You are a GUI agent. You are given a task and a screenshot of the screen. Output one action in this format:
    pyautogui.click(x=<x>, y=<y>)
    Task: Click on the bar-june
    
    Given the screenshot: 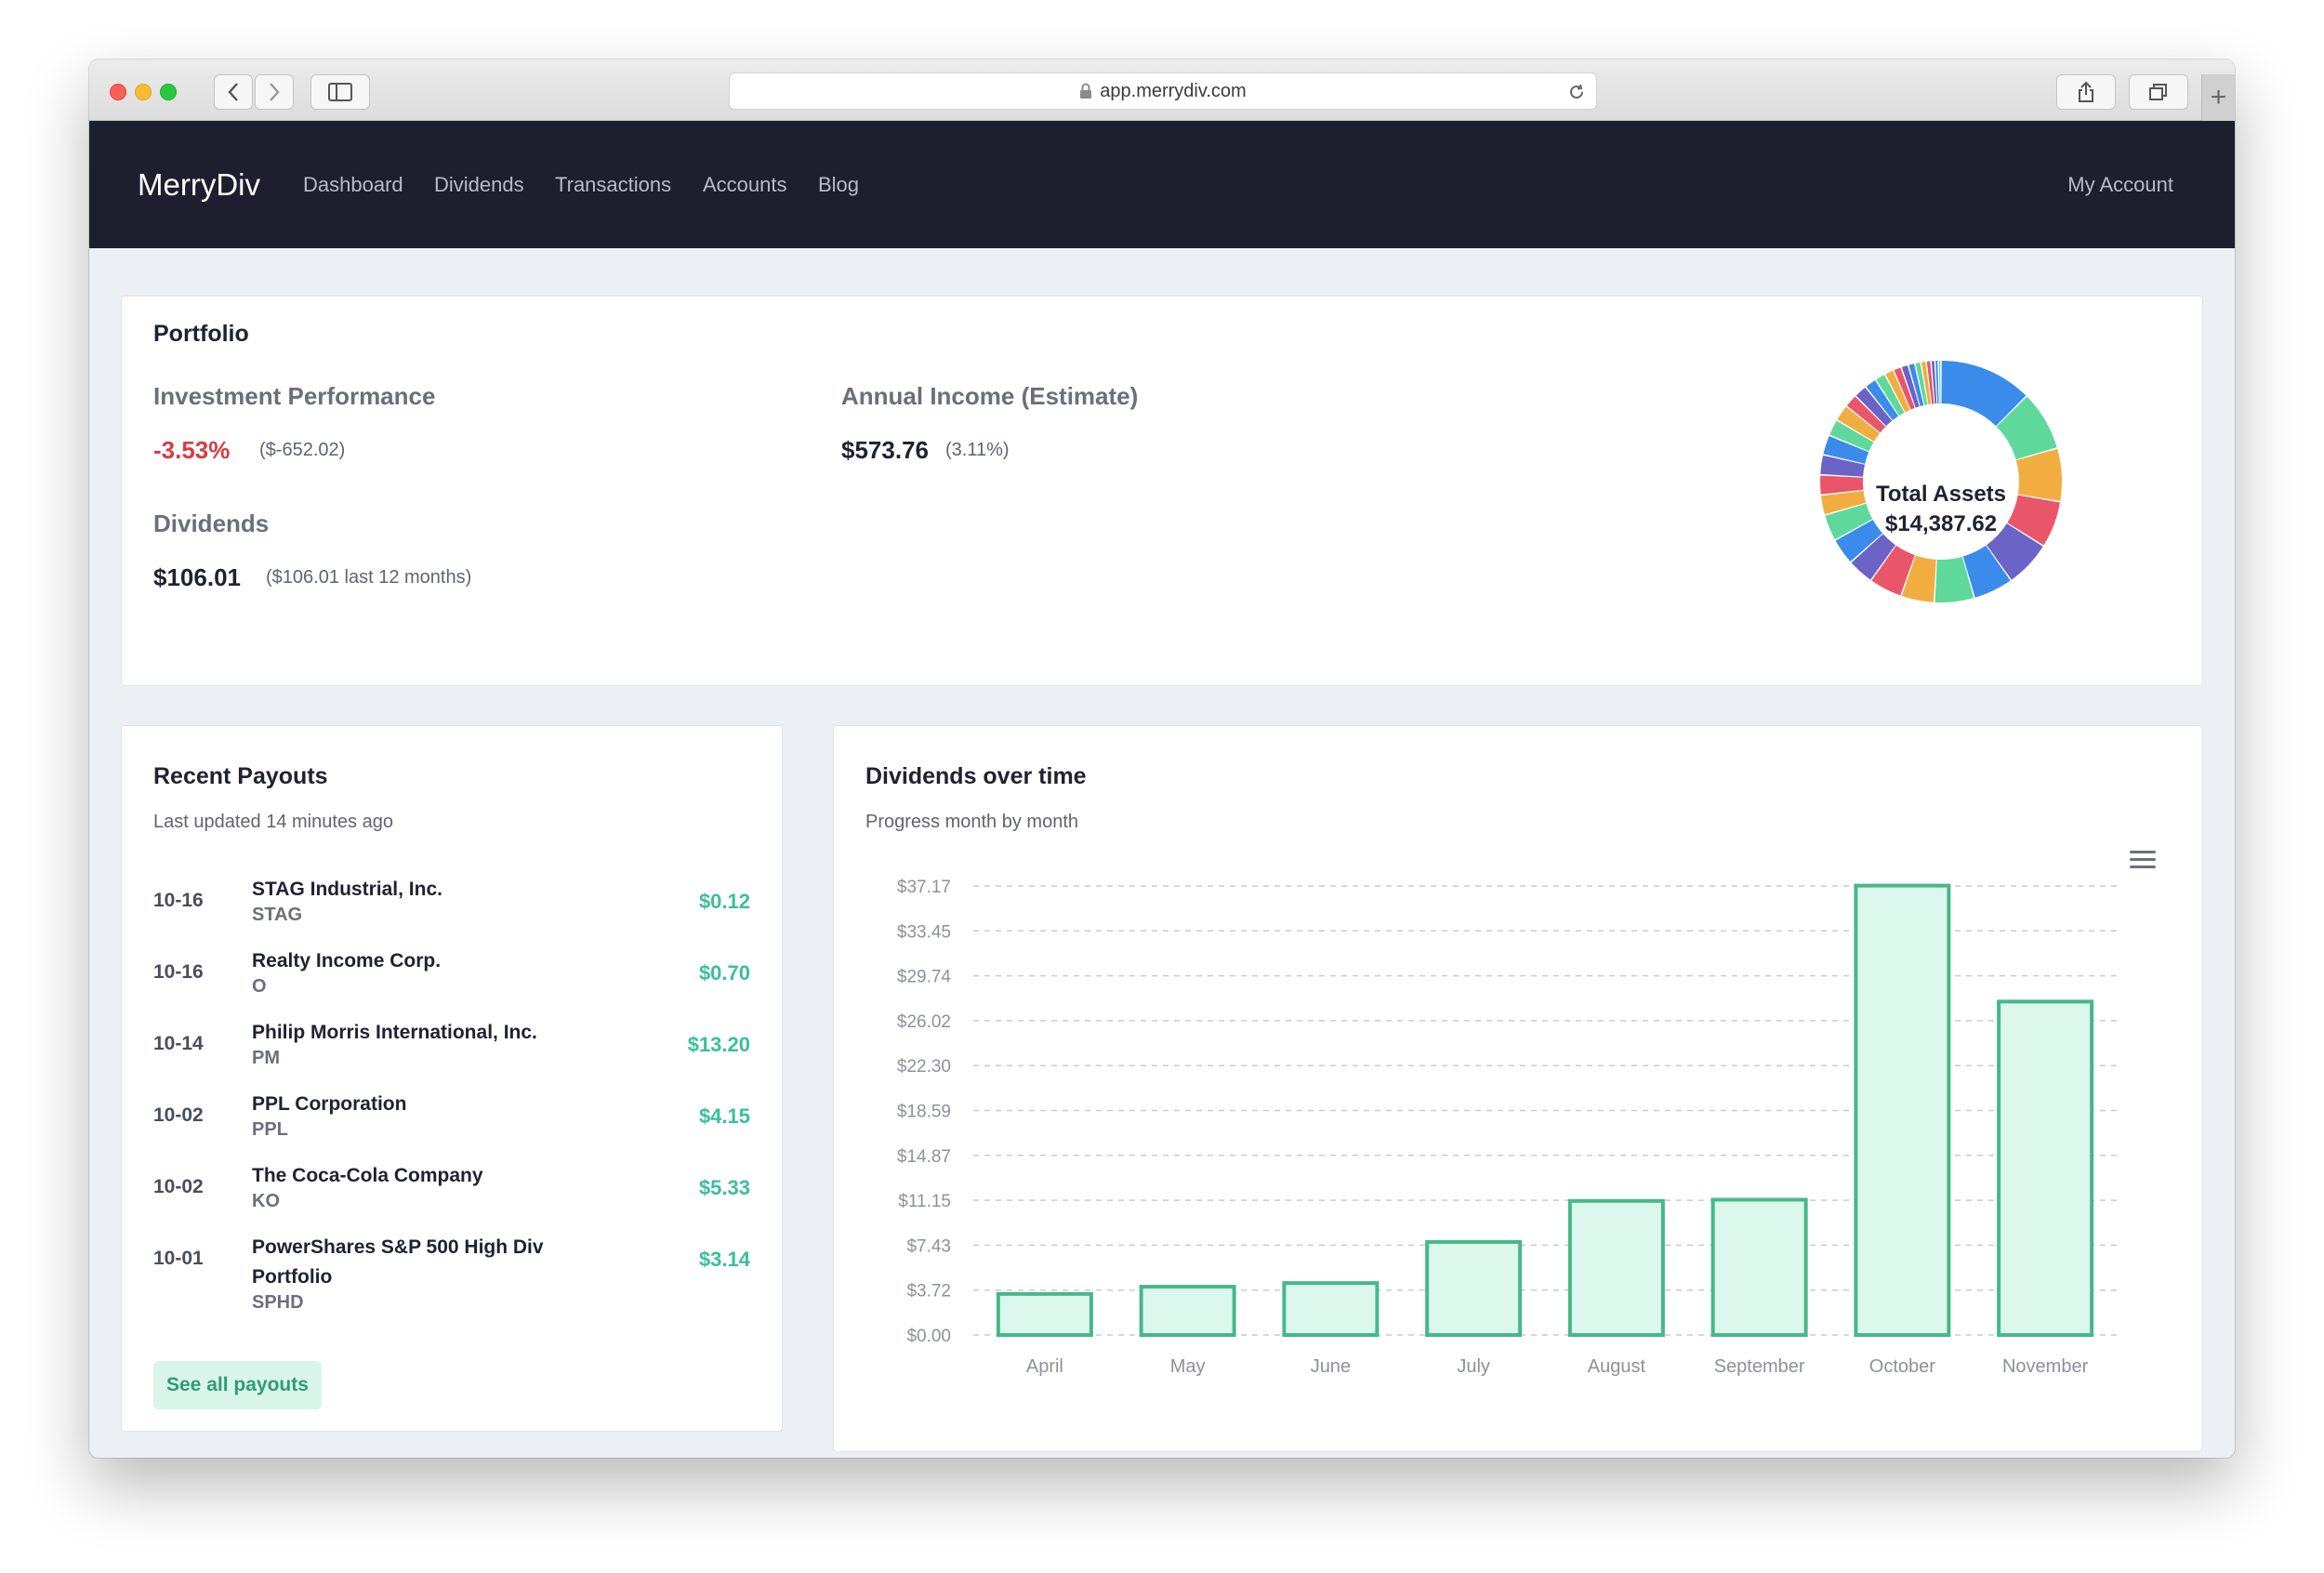 What is the action you would take?
    pyautogui.click(x=1331, y=1309)
    